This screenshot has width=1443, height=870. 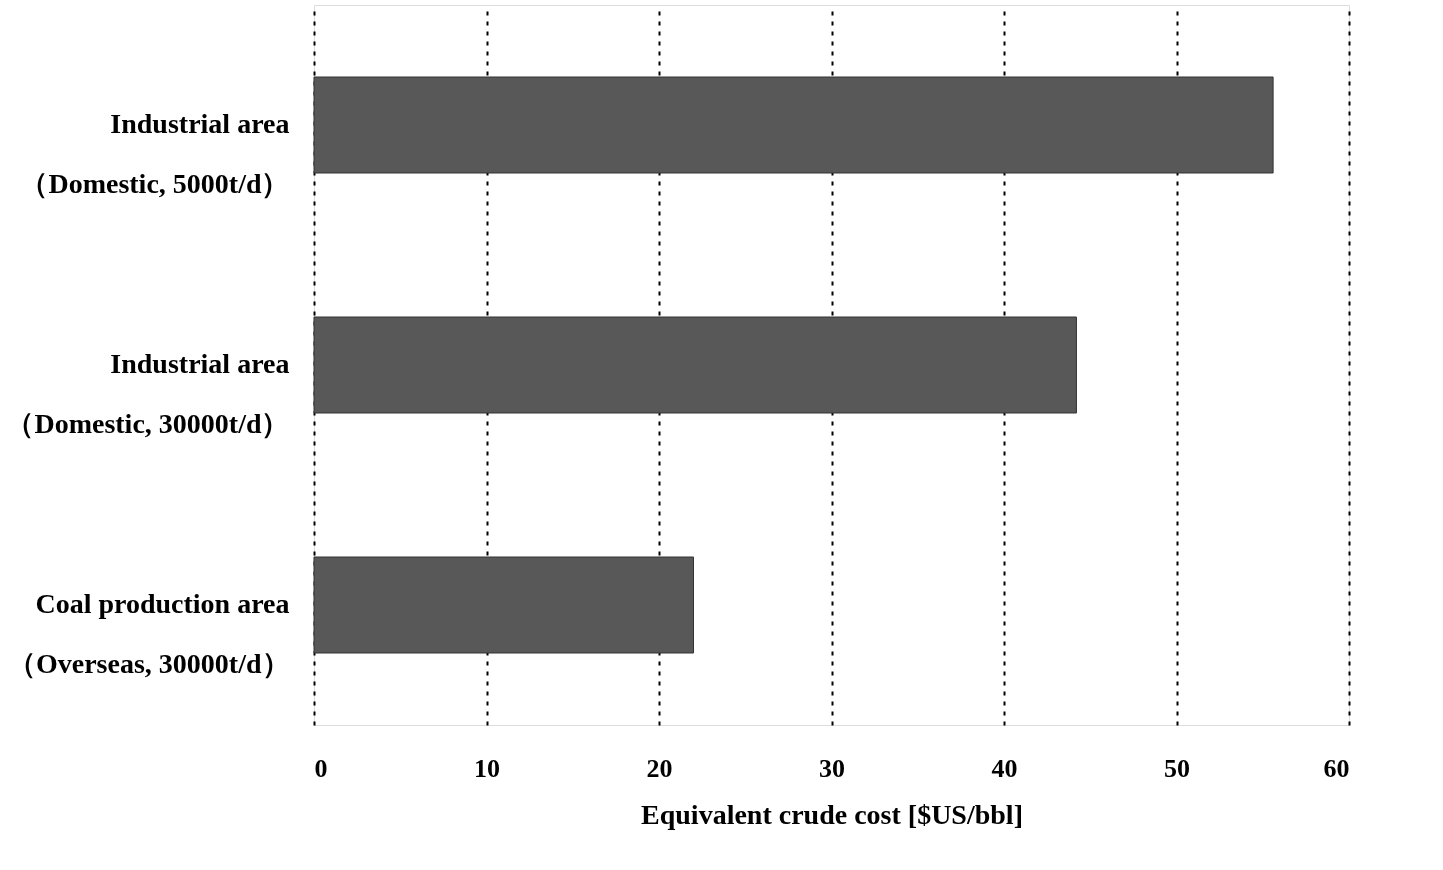 What do you see at coordinates (832, 768) in the screenshot?
I see `x-tick-label: 30` at bounding box center [832, 768].